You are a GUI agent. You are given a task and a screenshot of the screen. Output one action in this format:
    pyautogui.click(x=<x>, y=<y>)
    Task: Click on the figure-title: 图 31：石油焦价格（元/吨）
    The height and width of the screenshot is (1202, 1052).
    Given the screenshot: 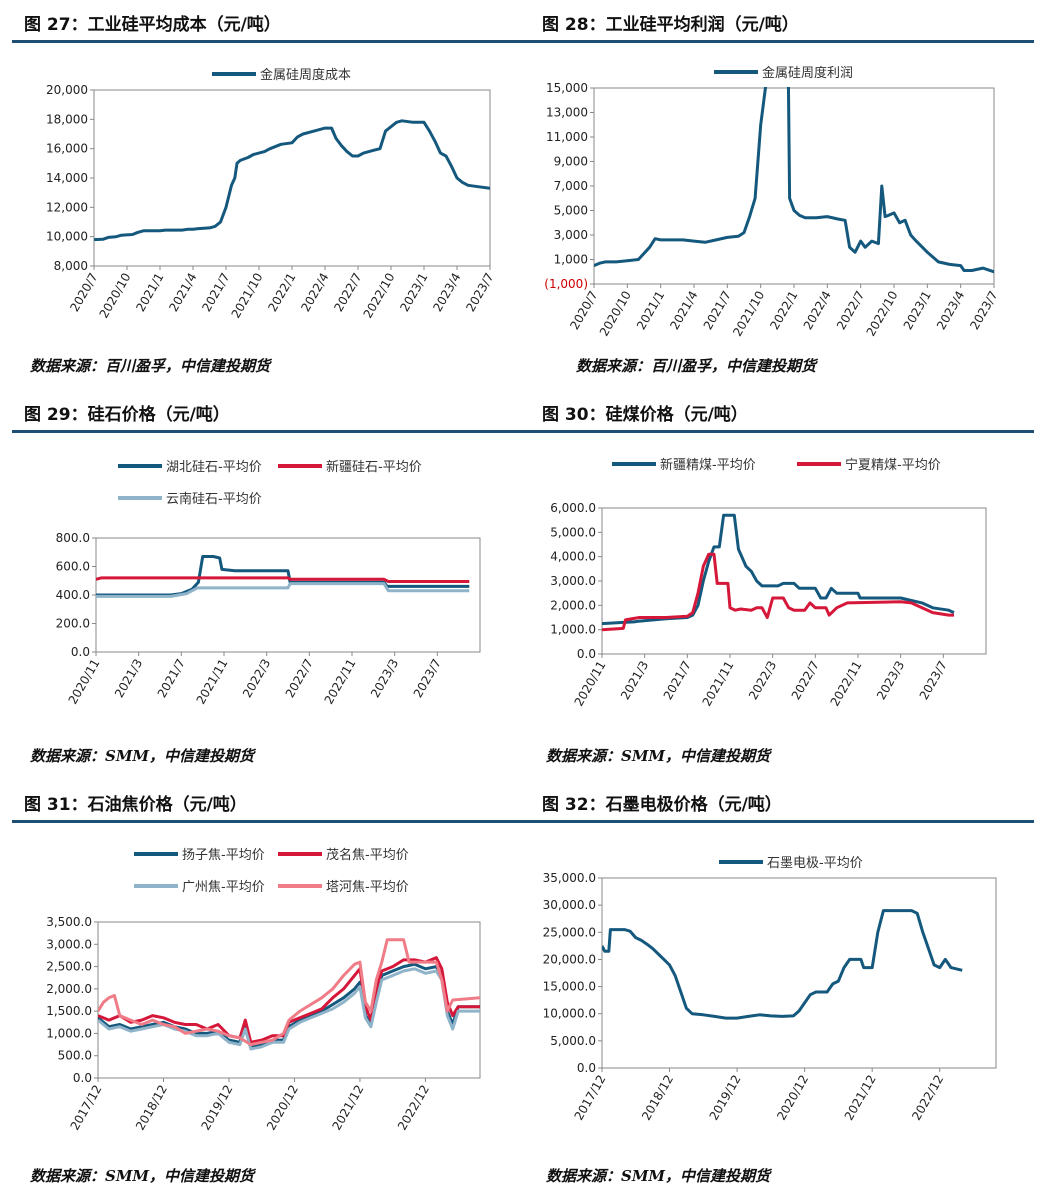 What is the action you would take?
    pyautogui.click(x=135, y=805)
    